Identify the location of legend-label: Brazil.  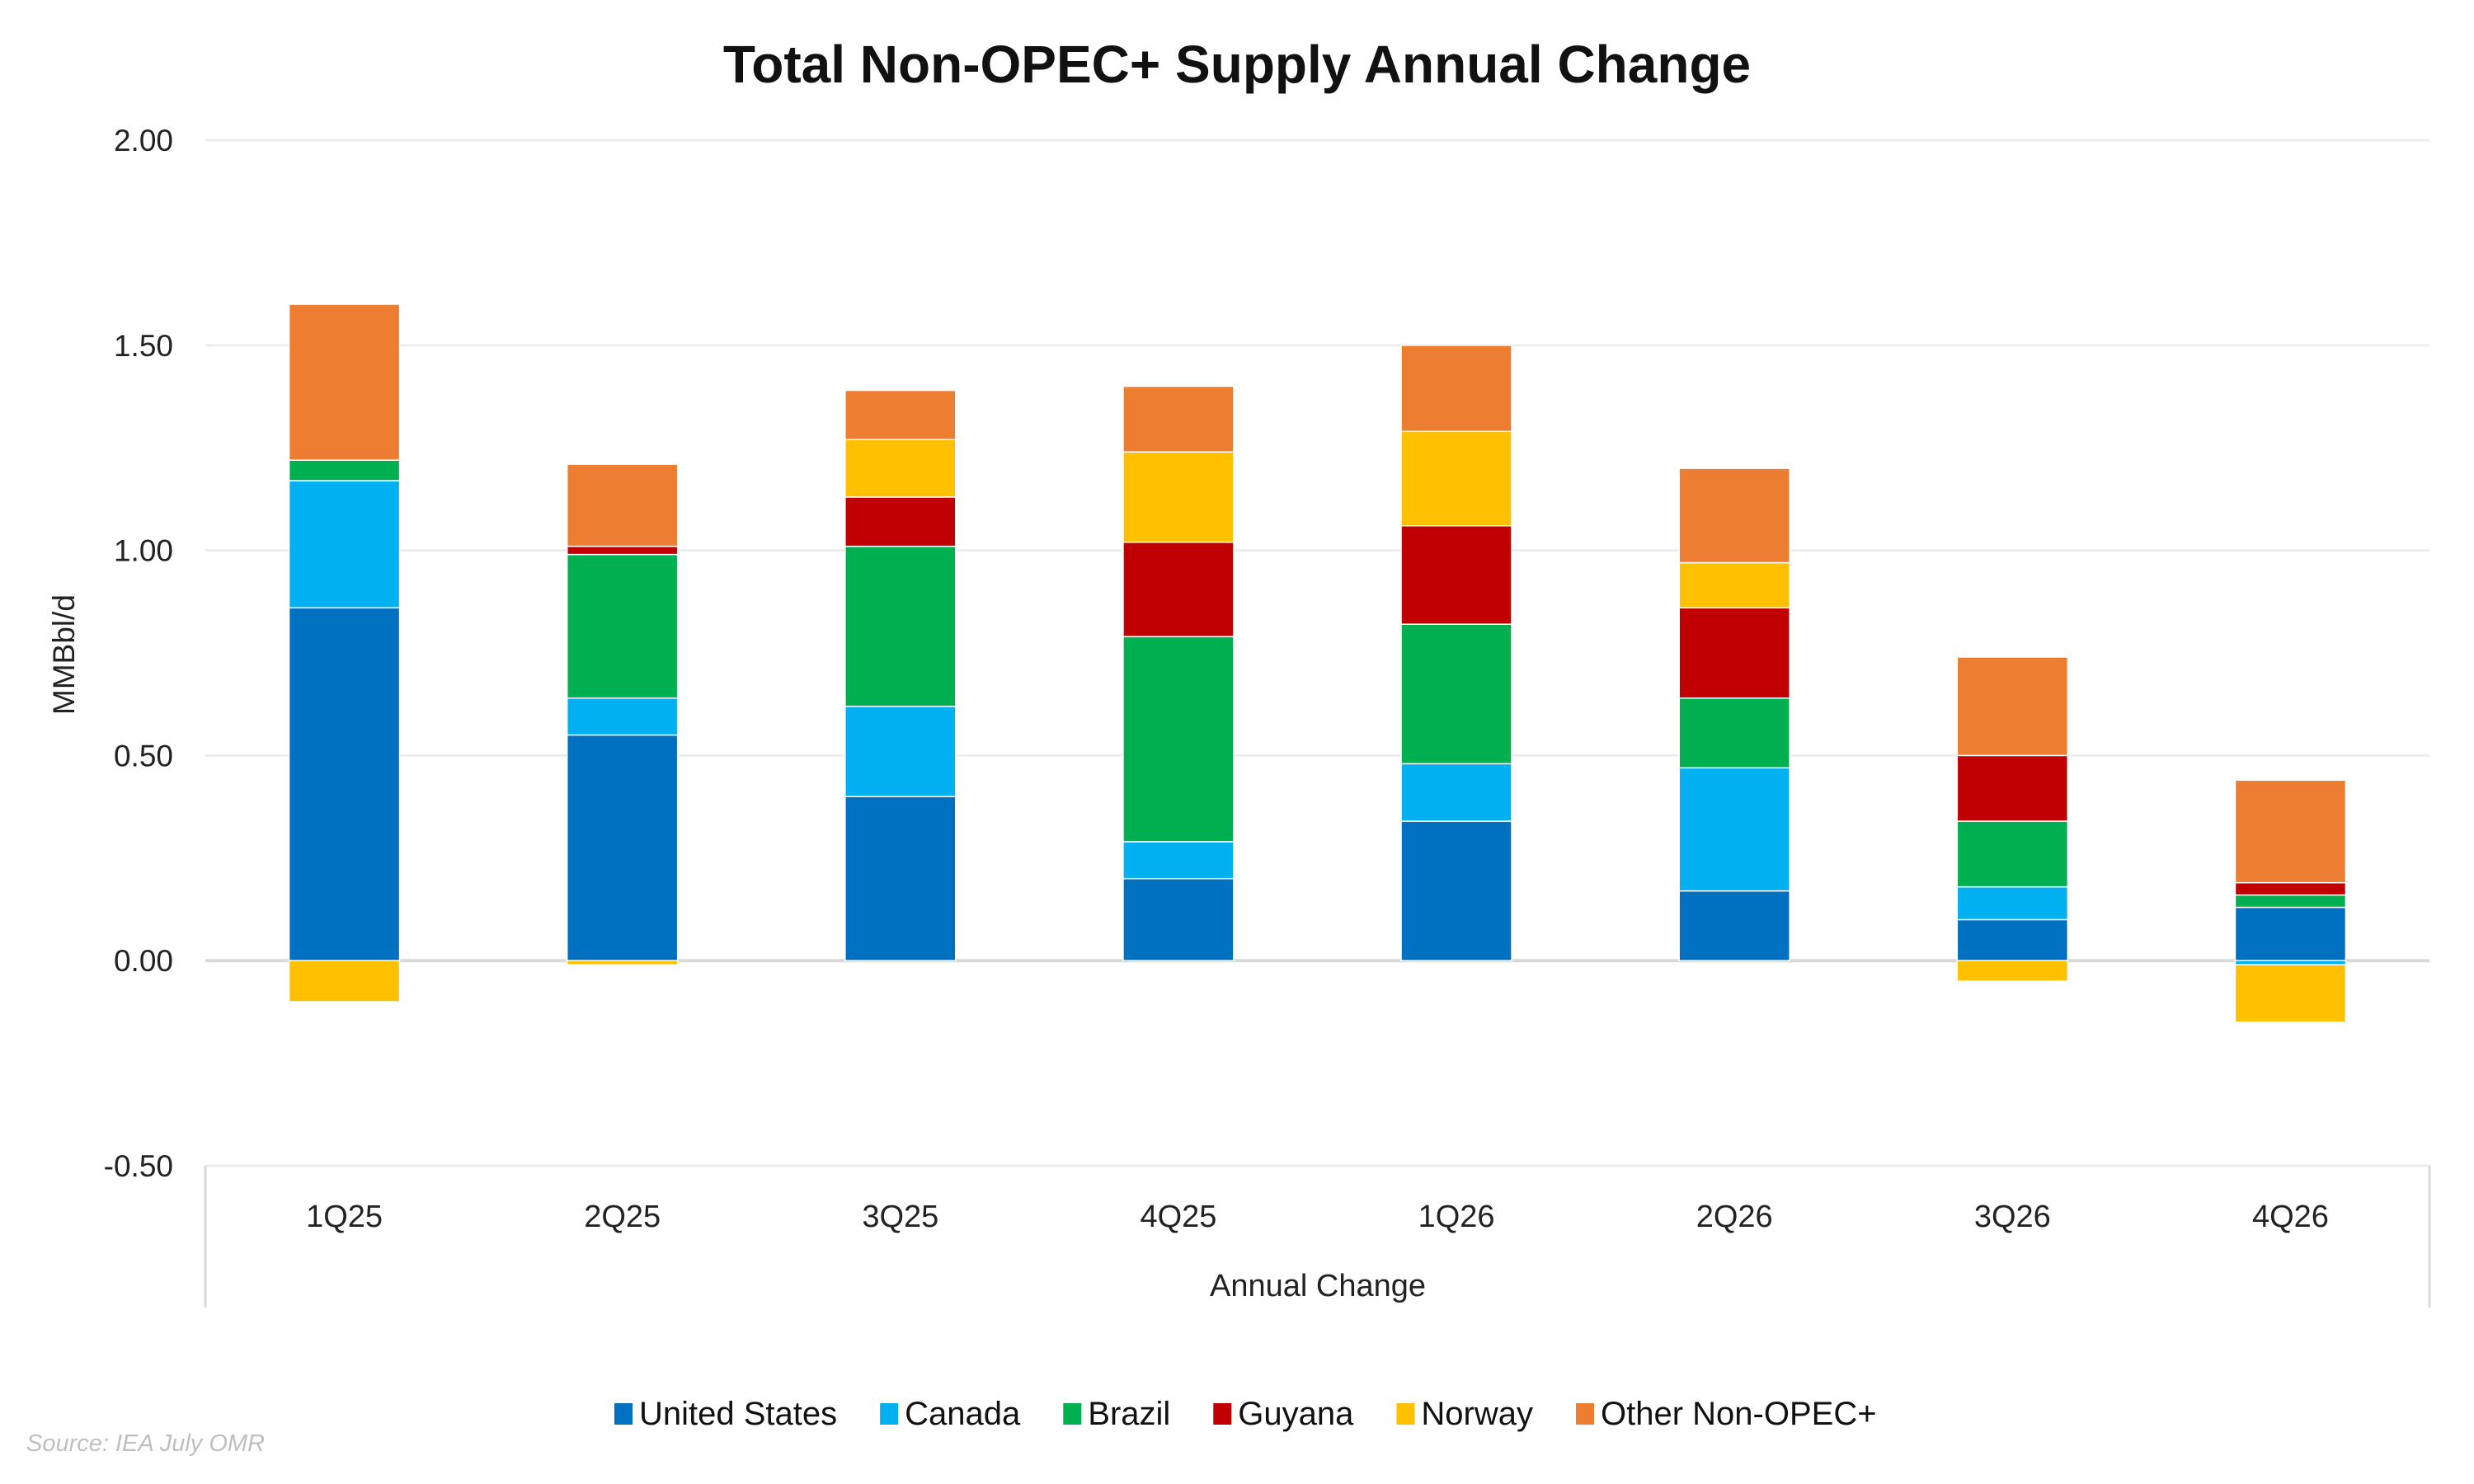
(1129, 1414).